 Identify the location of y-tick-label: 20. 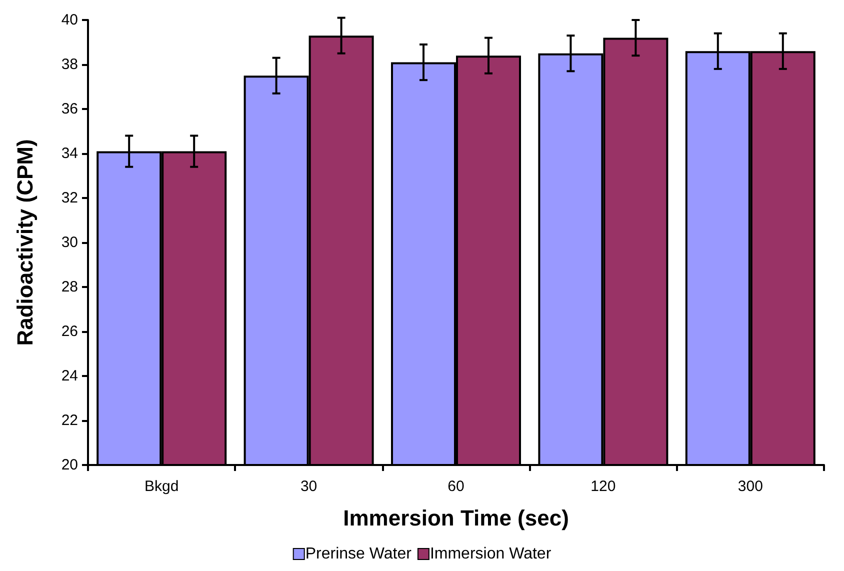
(69, 465).